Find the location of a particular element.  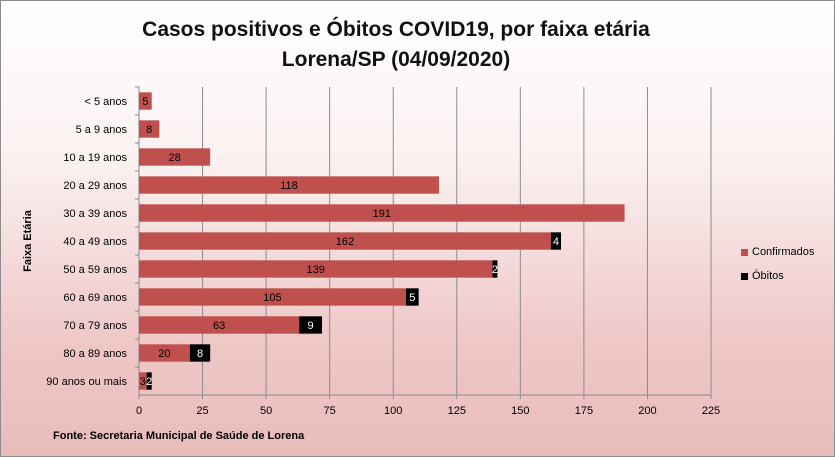

data-label-confirmados: 20 is located at coordinates (164, 354).